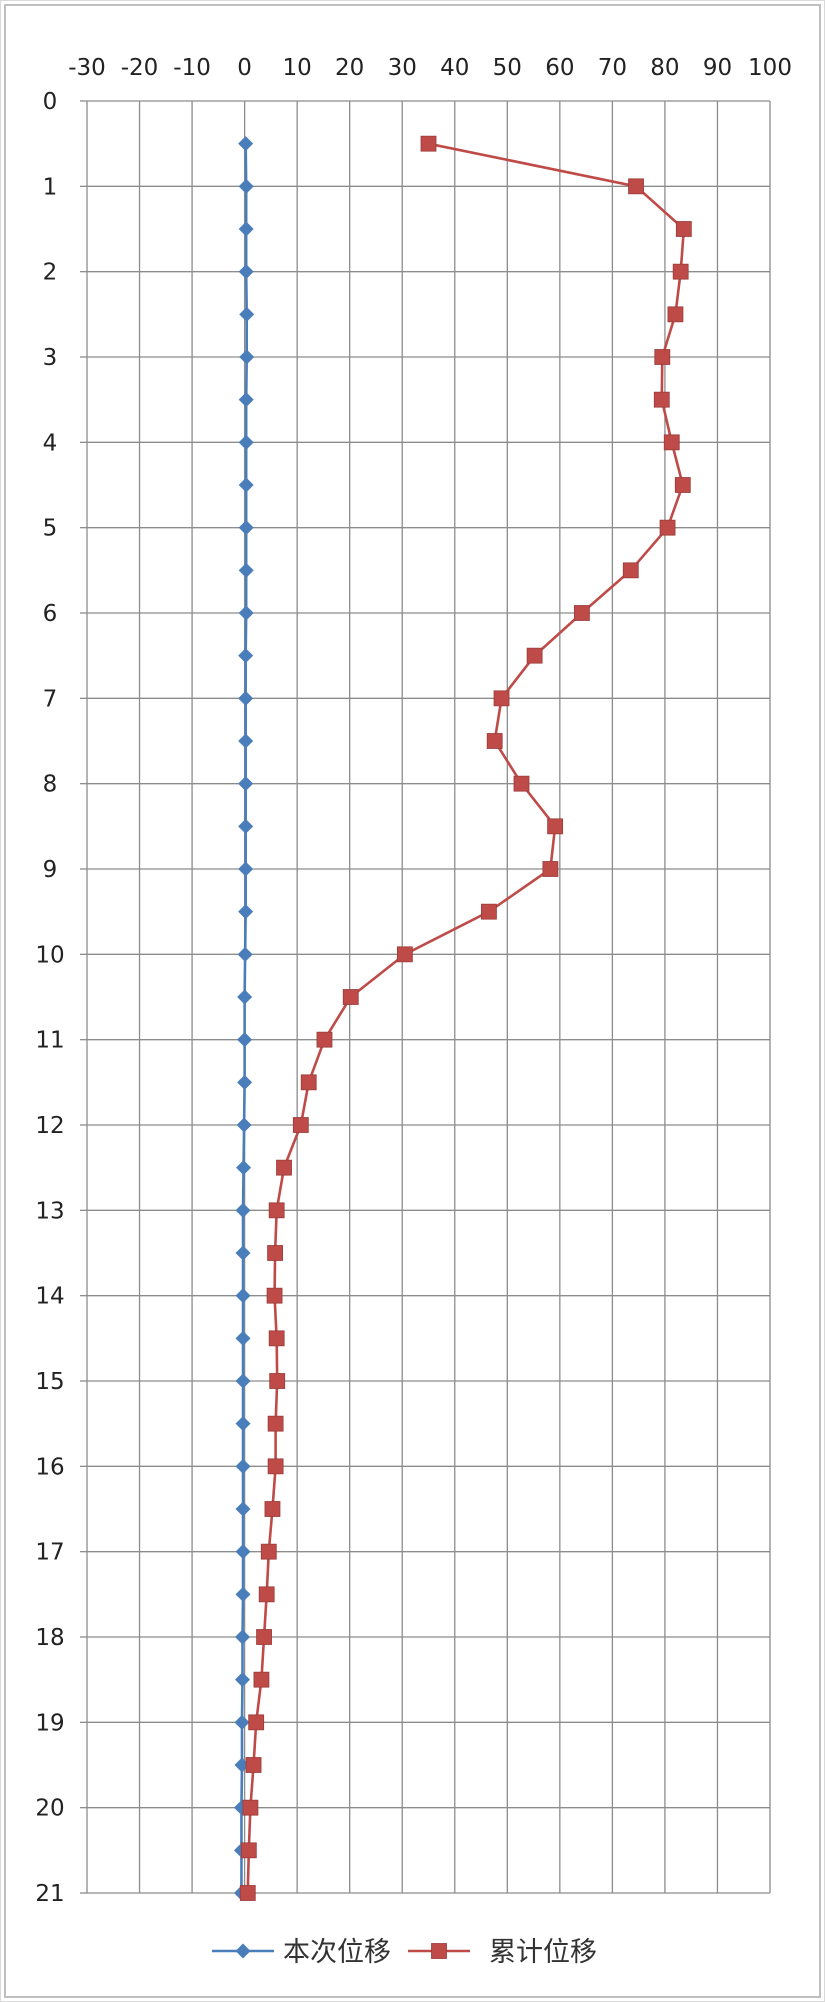 This screenshot has width=825, height=2002. Describe the element at coordinates (49, 1297) in the screenshot. I see `y-tick-label: 14` at that location.